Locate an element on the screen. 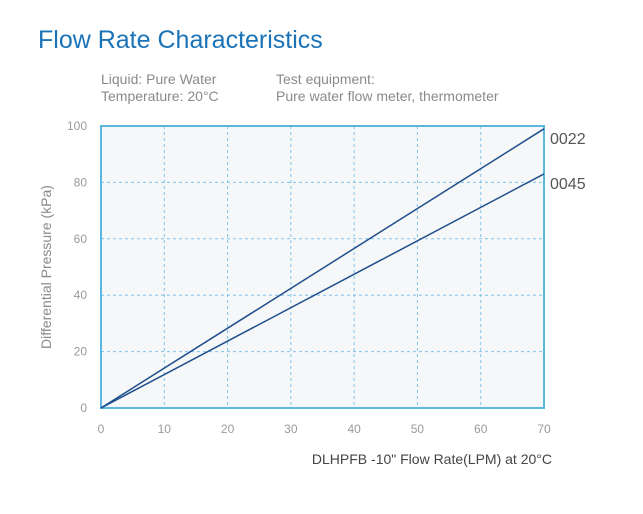  liquid-note: Liquid: Pure Water is located at coordinates (159, 79).